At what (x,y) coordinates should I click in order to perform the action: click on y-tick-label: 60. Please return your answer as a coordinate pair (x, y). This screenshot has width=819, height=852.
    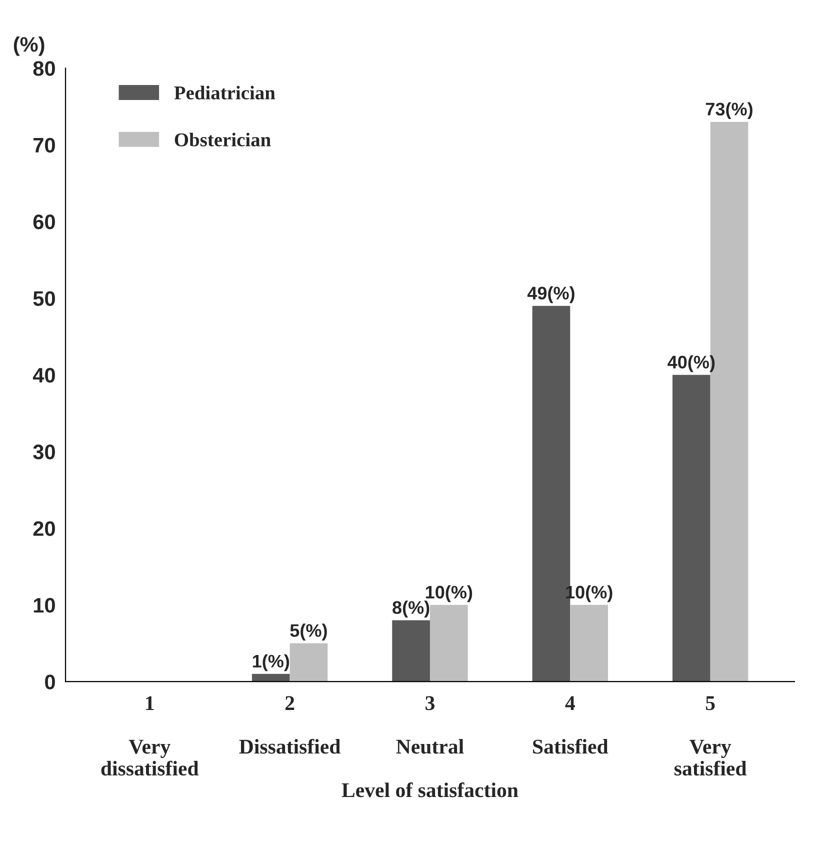
    Looking at the image, I should click on (44, 222).